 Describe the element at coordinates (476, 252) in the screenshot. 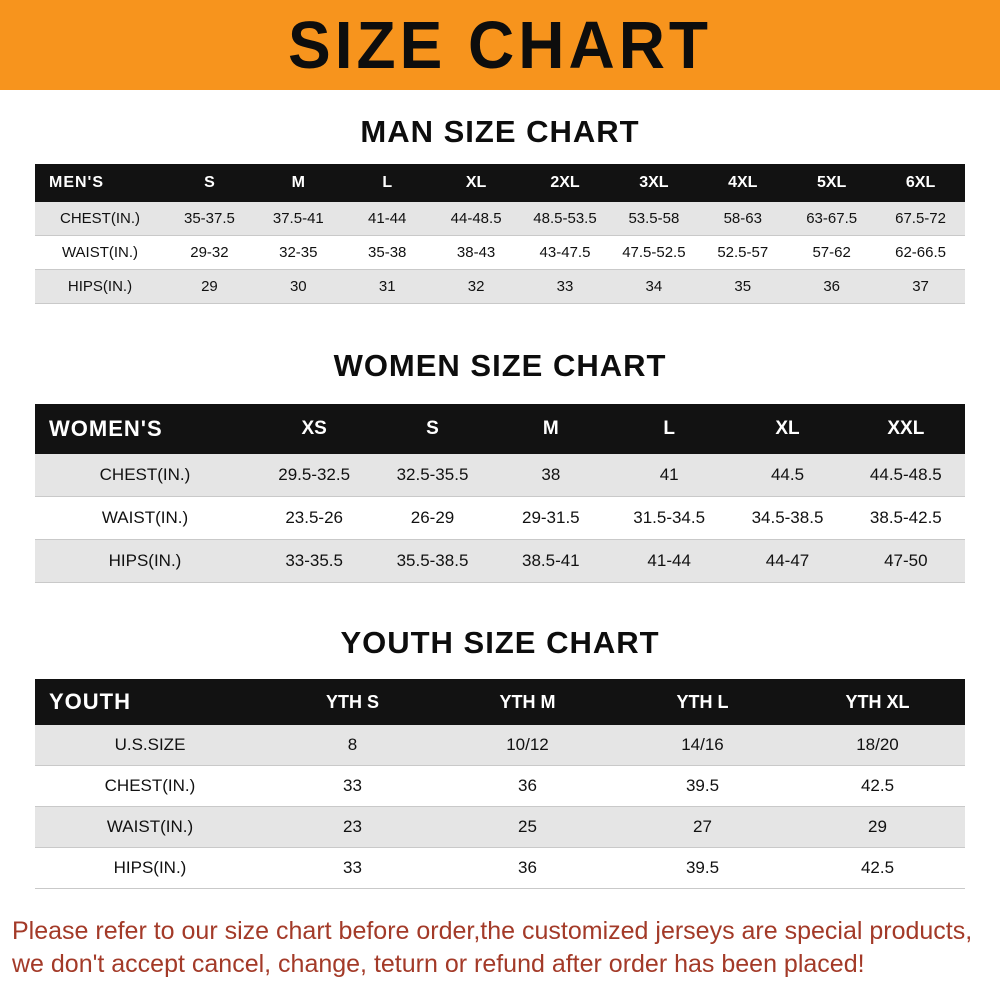

I see `measurement-cell: 38-43` at that location.